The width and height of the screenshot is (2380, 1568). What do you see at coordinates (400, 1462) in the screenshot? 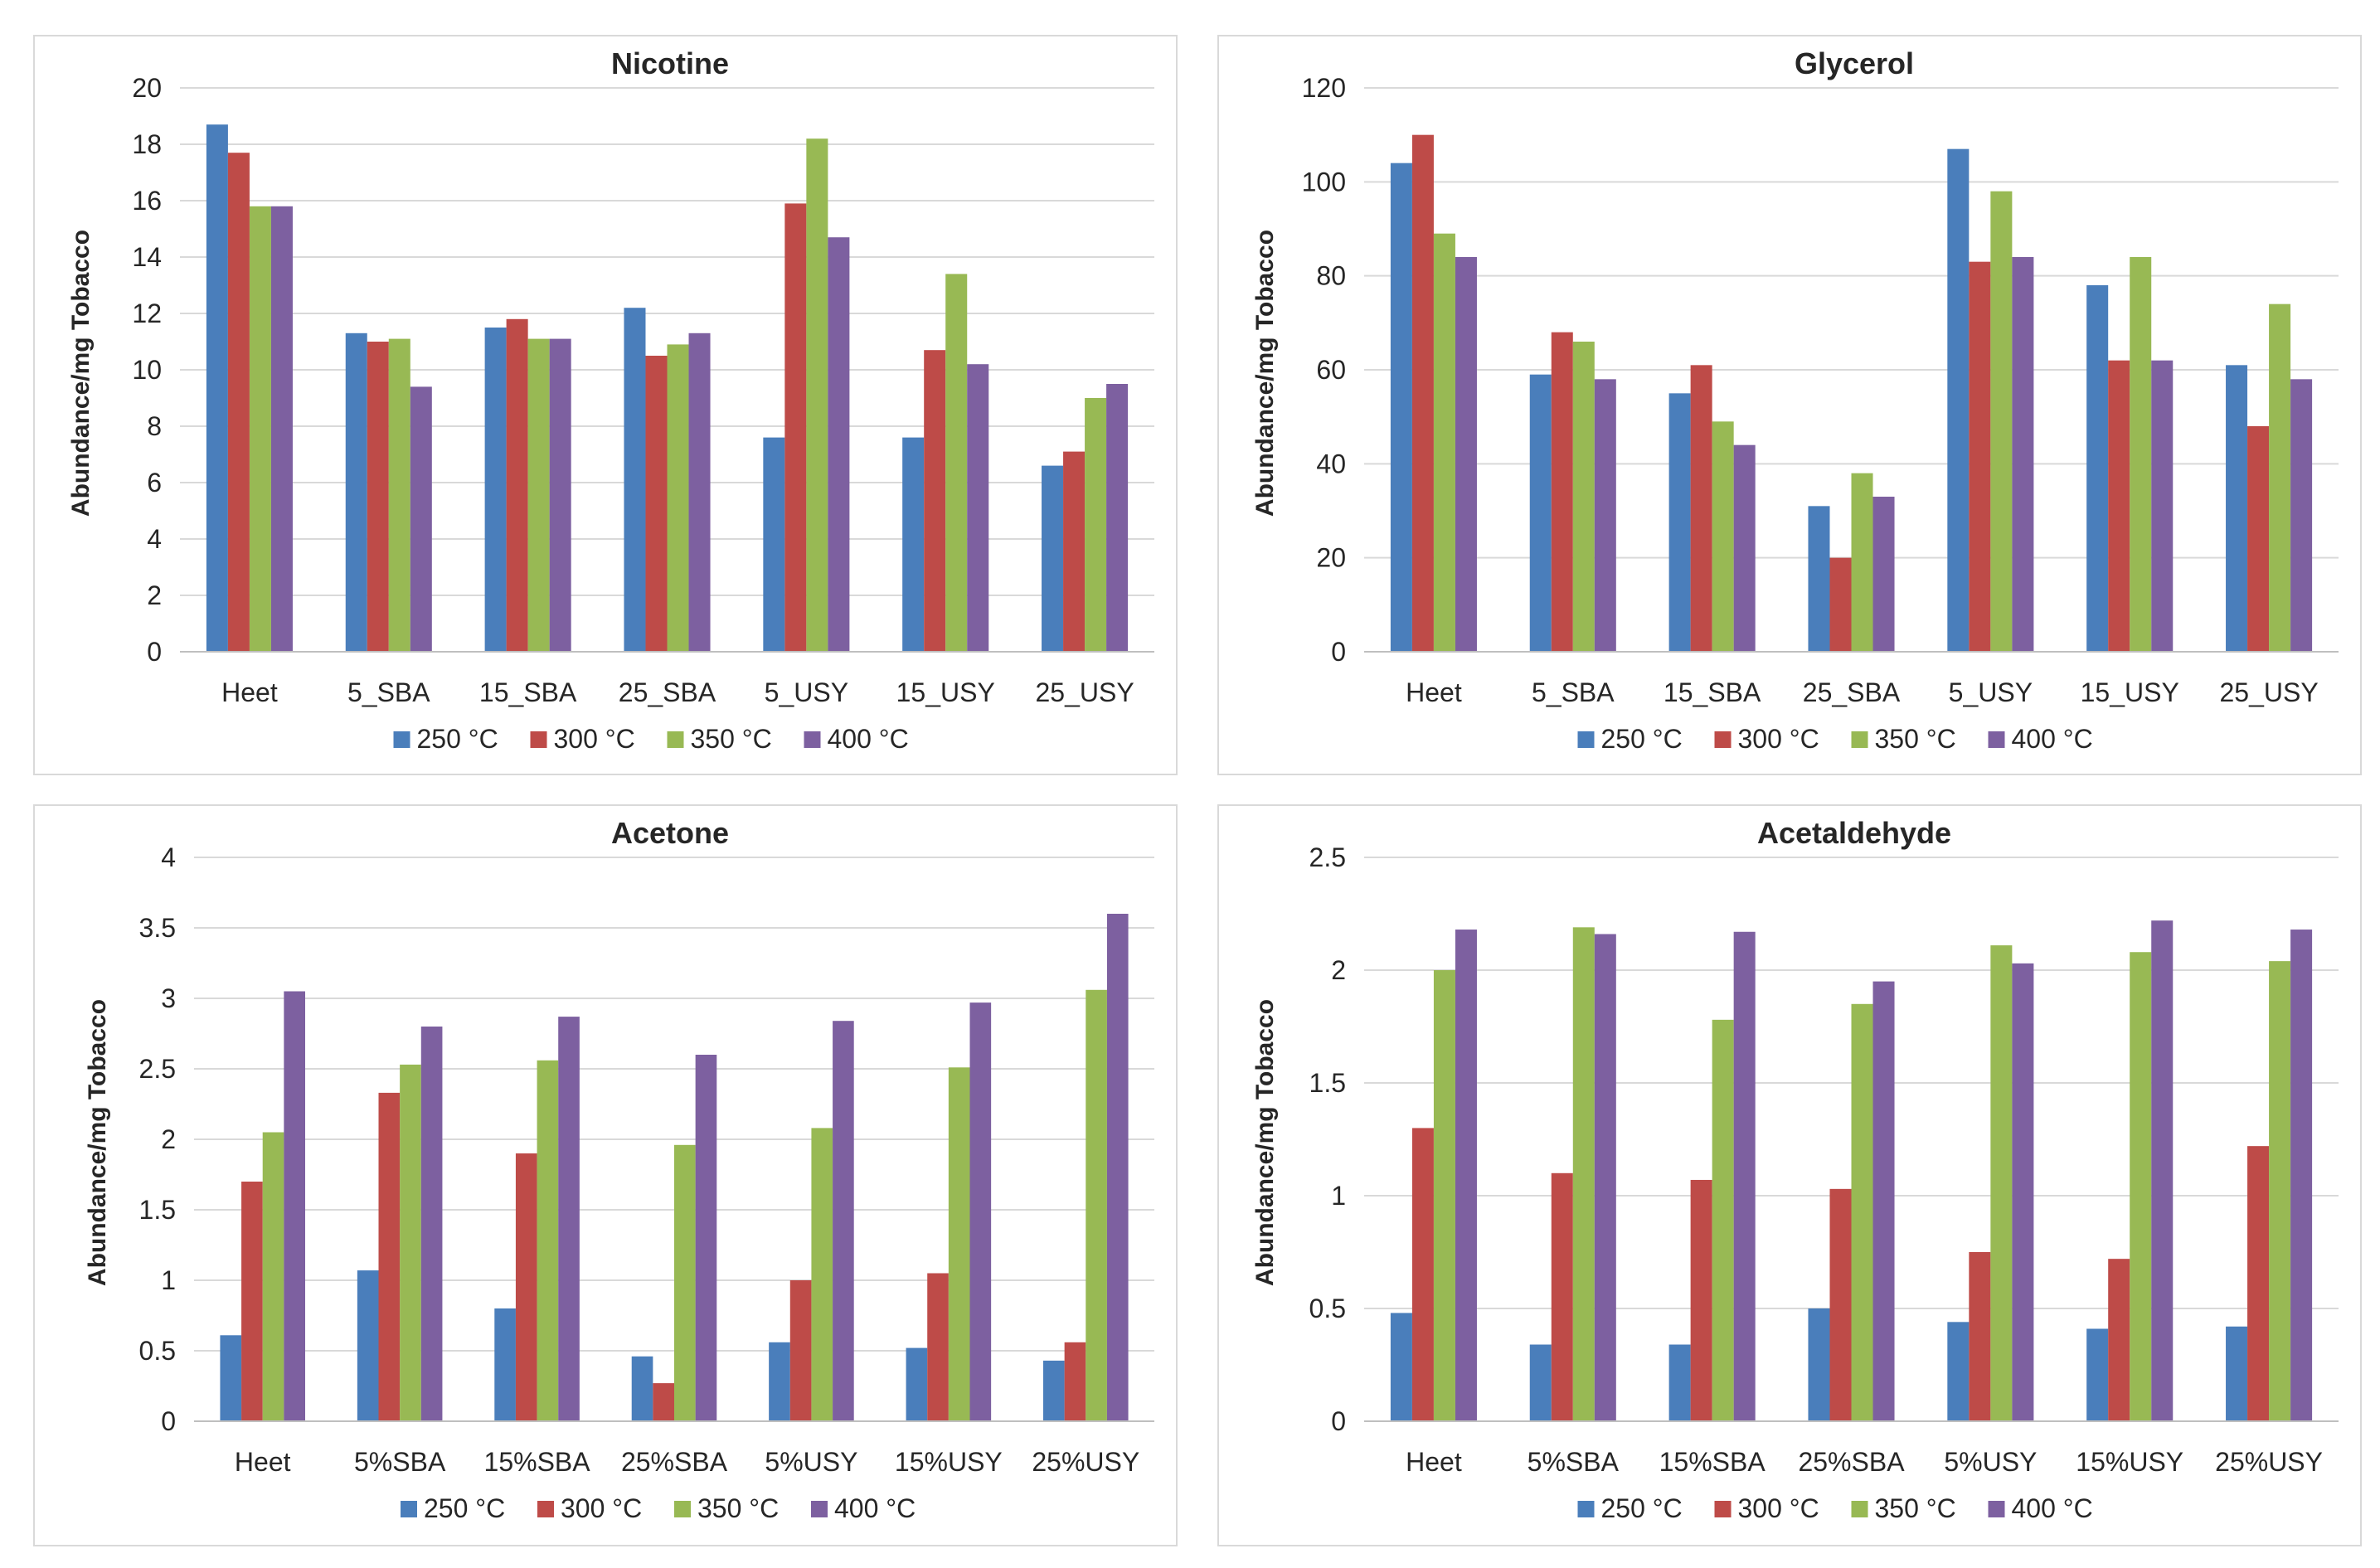
I see `x-tick-label: 5%SBA` at bounding box center [400, 1462].